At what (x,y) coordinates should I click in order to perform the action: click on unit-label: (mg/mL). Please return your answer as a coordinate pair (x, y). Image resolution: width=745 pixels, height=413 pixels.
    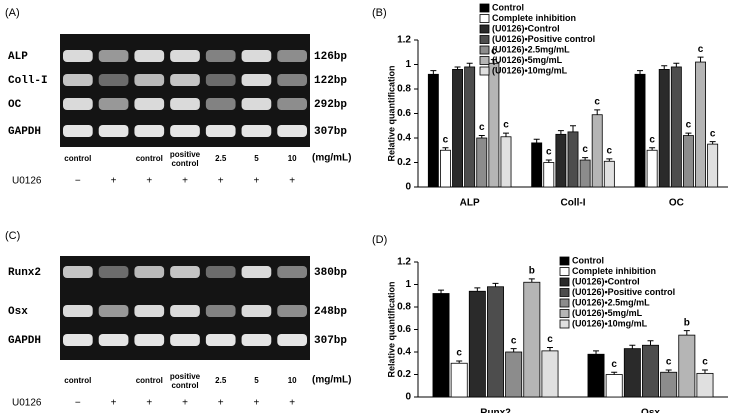
    Looking at the image, I should click on (331, 158).